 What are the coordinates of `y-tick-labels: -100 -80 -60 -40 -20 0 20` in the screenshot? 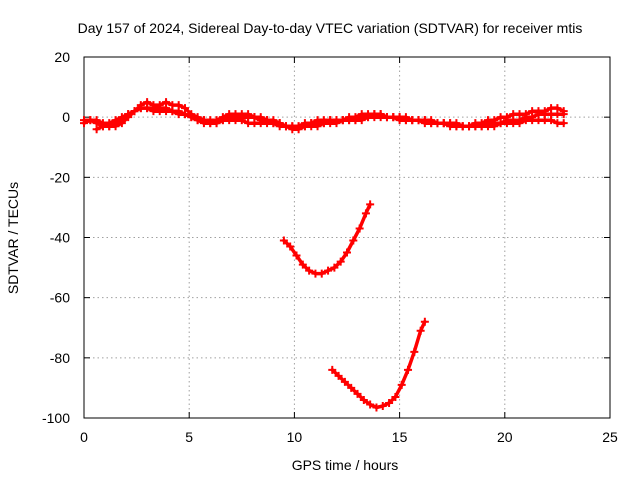 It's located at (56, 237).